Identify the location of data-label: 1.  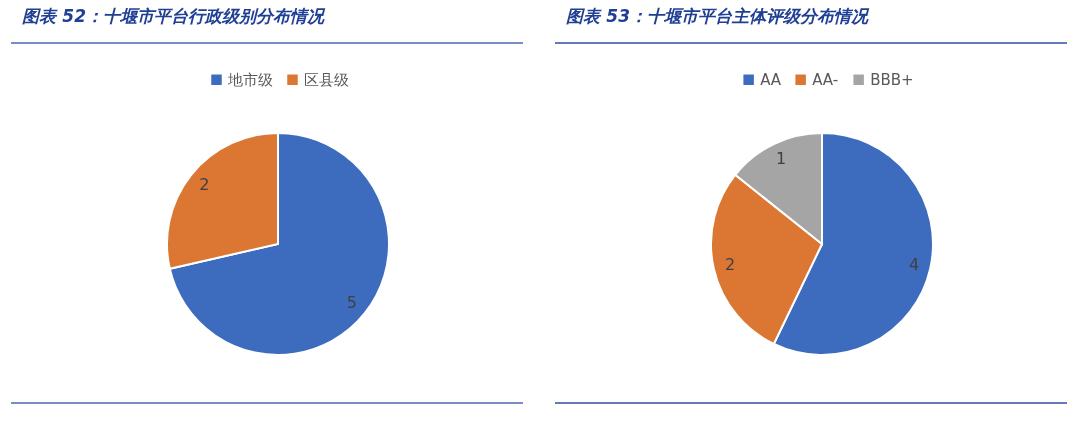
(781, 158).